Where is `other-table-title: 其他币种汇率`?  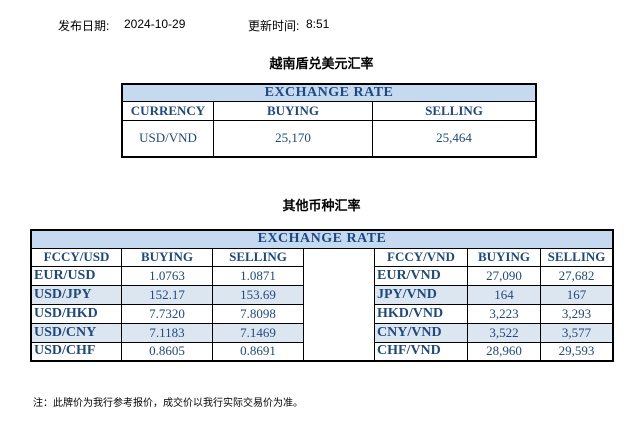
other-table-title: 其他币种汇率 is located at coordinates (321, 205).